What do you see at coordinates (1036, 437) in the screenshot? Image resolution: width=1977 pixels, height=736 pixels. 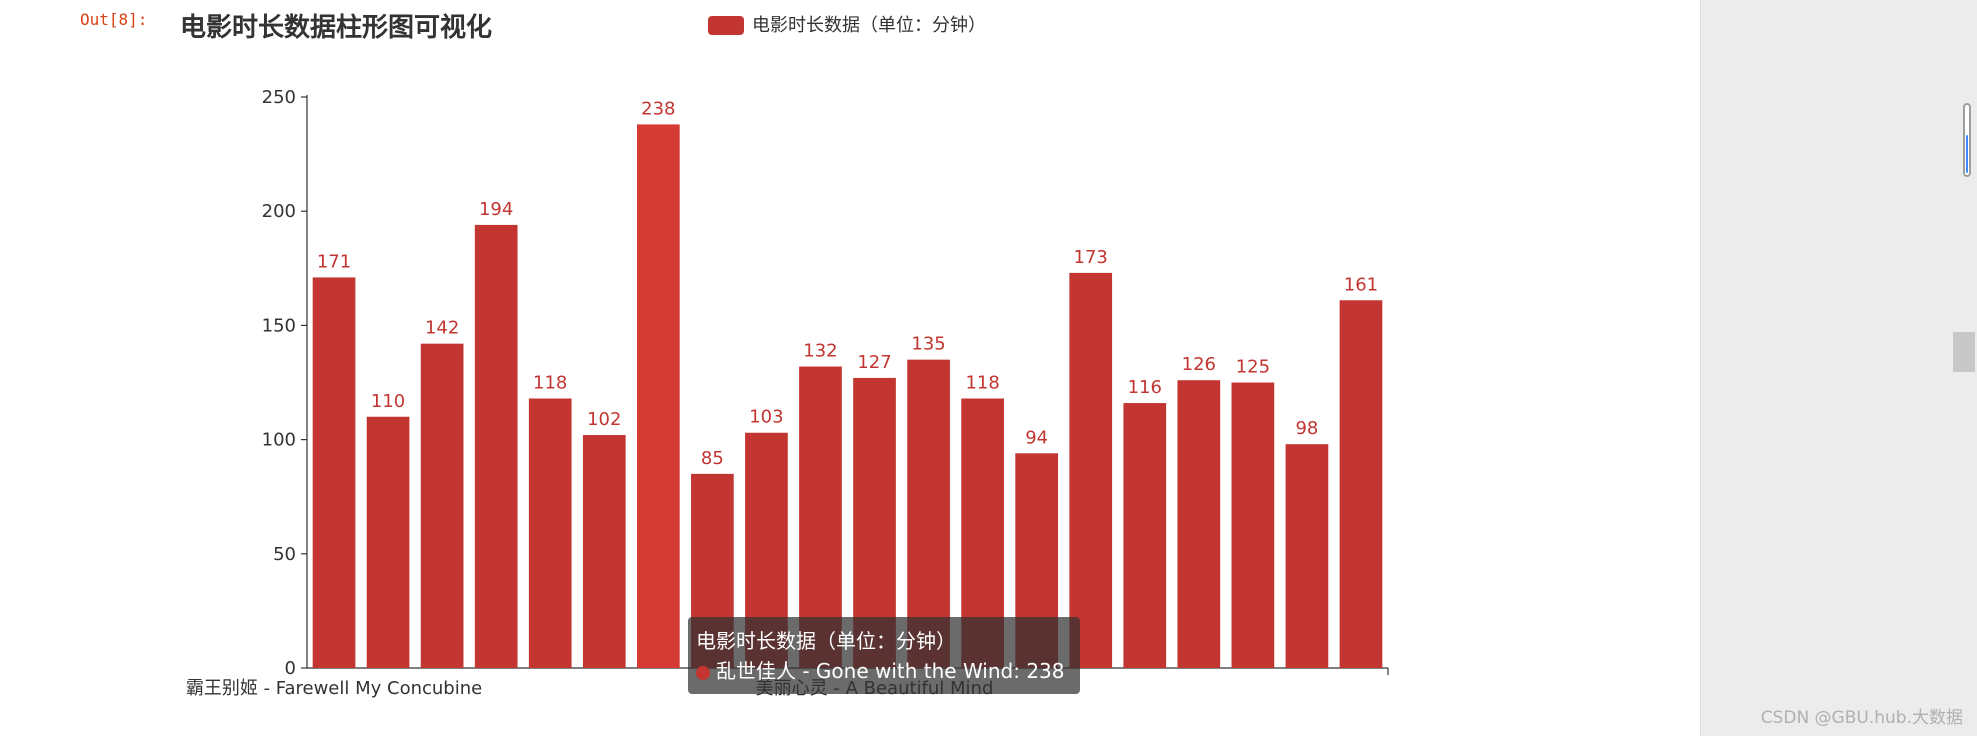 I see `bar-value-label: 94` at bounding box center [1036, 437].